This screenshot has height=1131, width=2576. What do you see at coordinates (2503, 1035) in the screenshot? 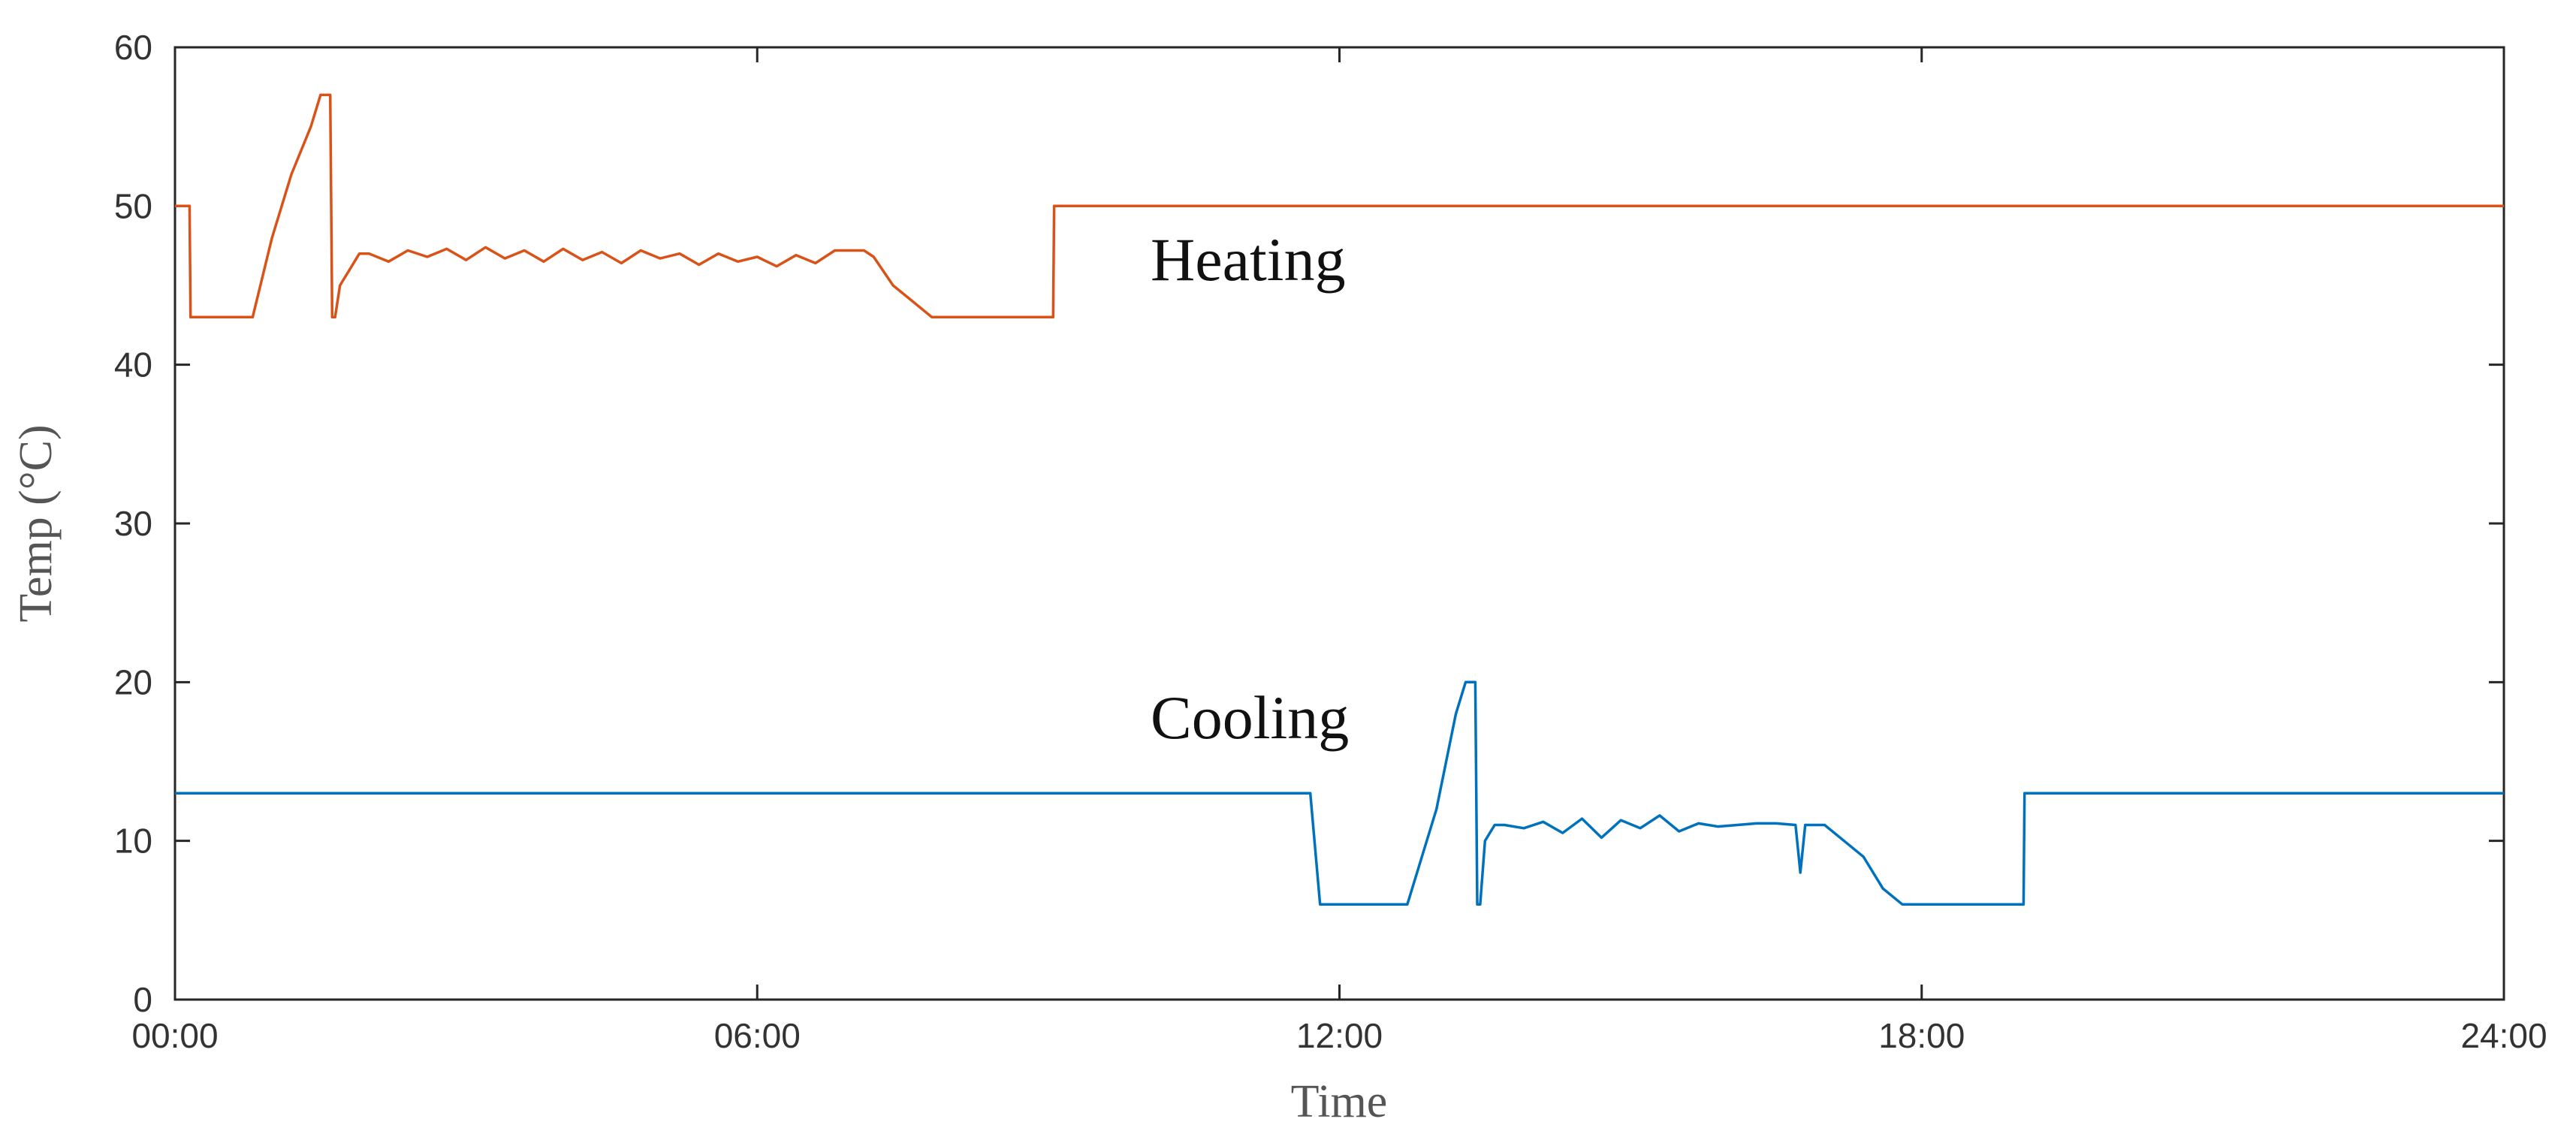
I see `x-tick-label: 24:00` at bounding box center [2503, 1035].